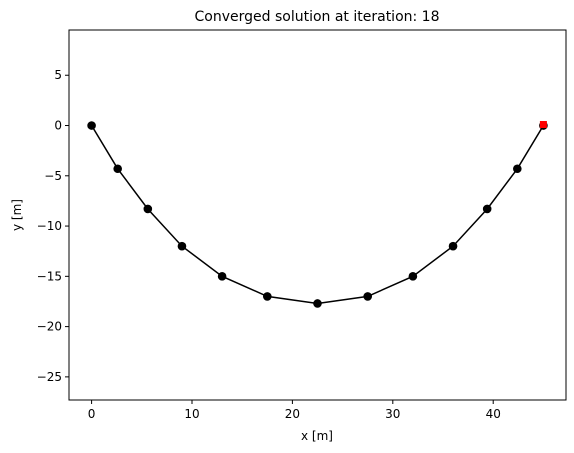  I want to click on chart-title: Converged solution at iteration: 18, so click(317, 17).